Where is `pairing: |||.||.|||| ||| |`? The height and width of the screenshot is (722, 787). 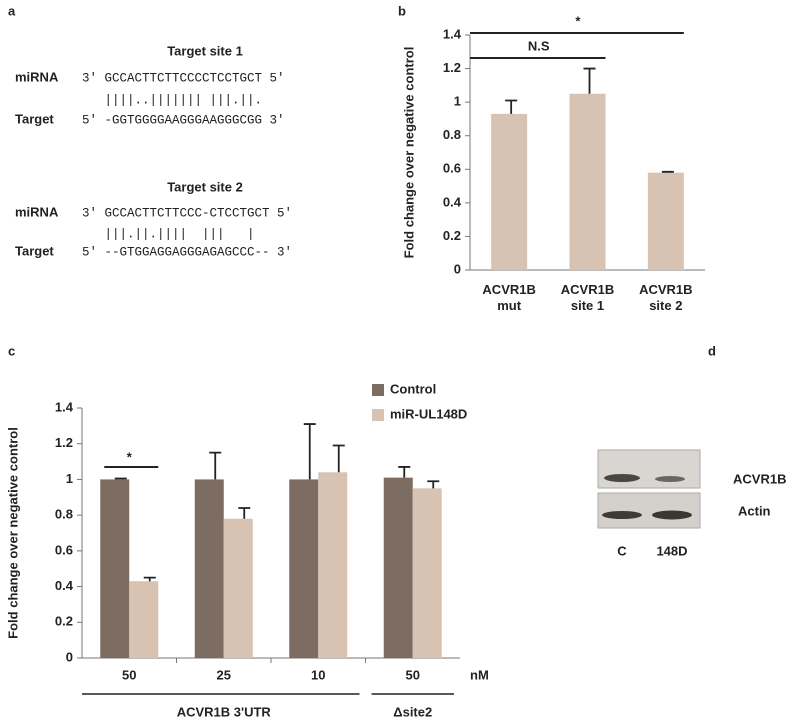 pairing: |||.||.|||| ||| | is located at coordinates (168, 234).